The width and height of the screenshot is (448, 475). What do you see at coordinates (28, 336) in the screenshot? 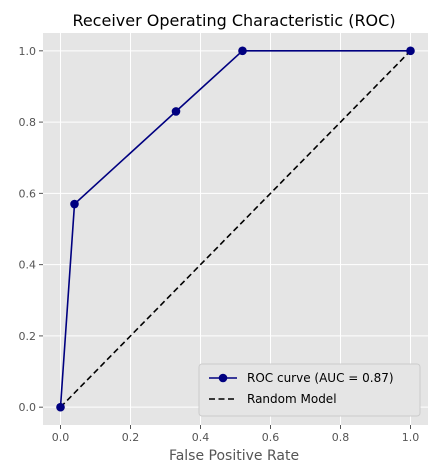
I see `y-tick-label: 0.2` at bounding box center [28, 336].